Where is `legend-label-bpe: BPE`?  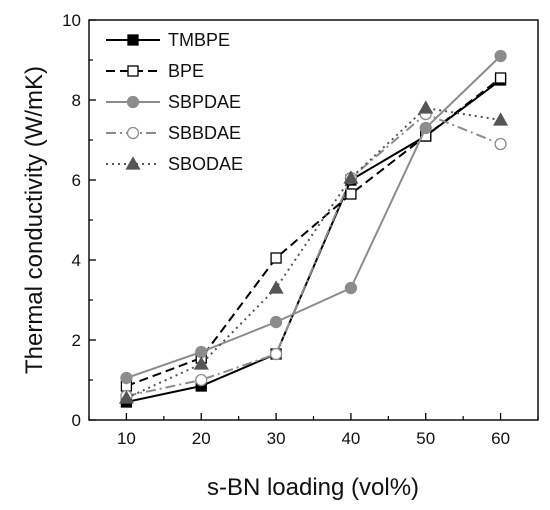 legend-label-bpe: BPE is located at coordinates (186, 71).